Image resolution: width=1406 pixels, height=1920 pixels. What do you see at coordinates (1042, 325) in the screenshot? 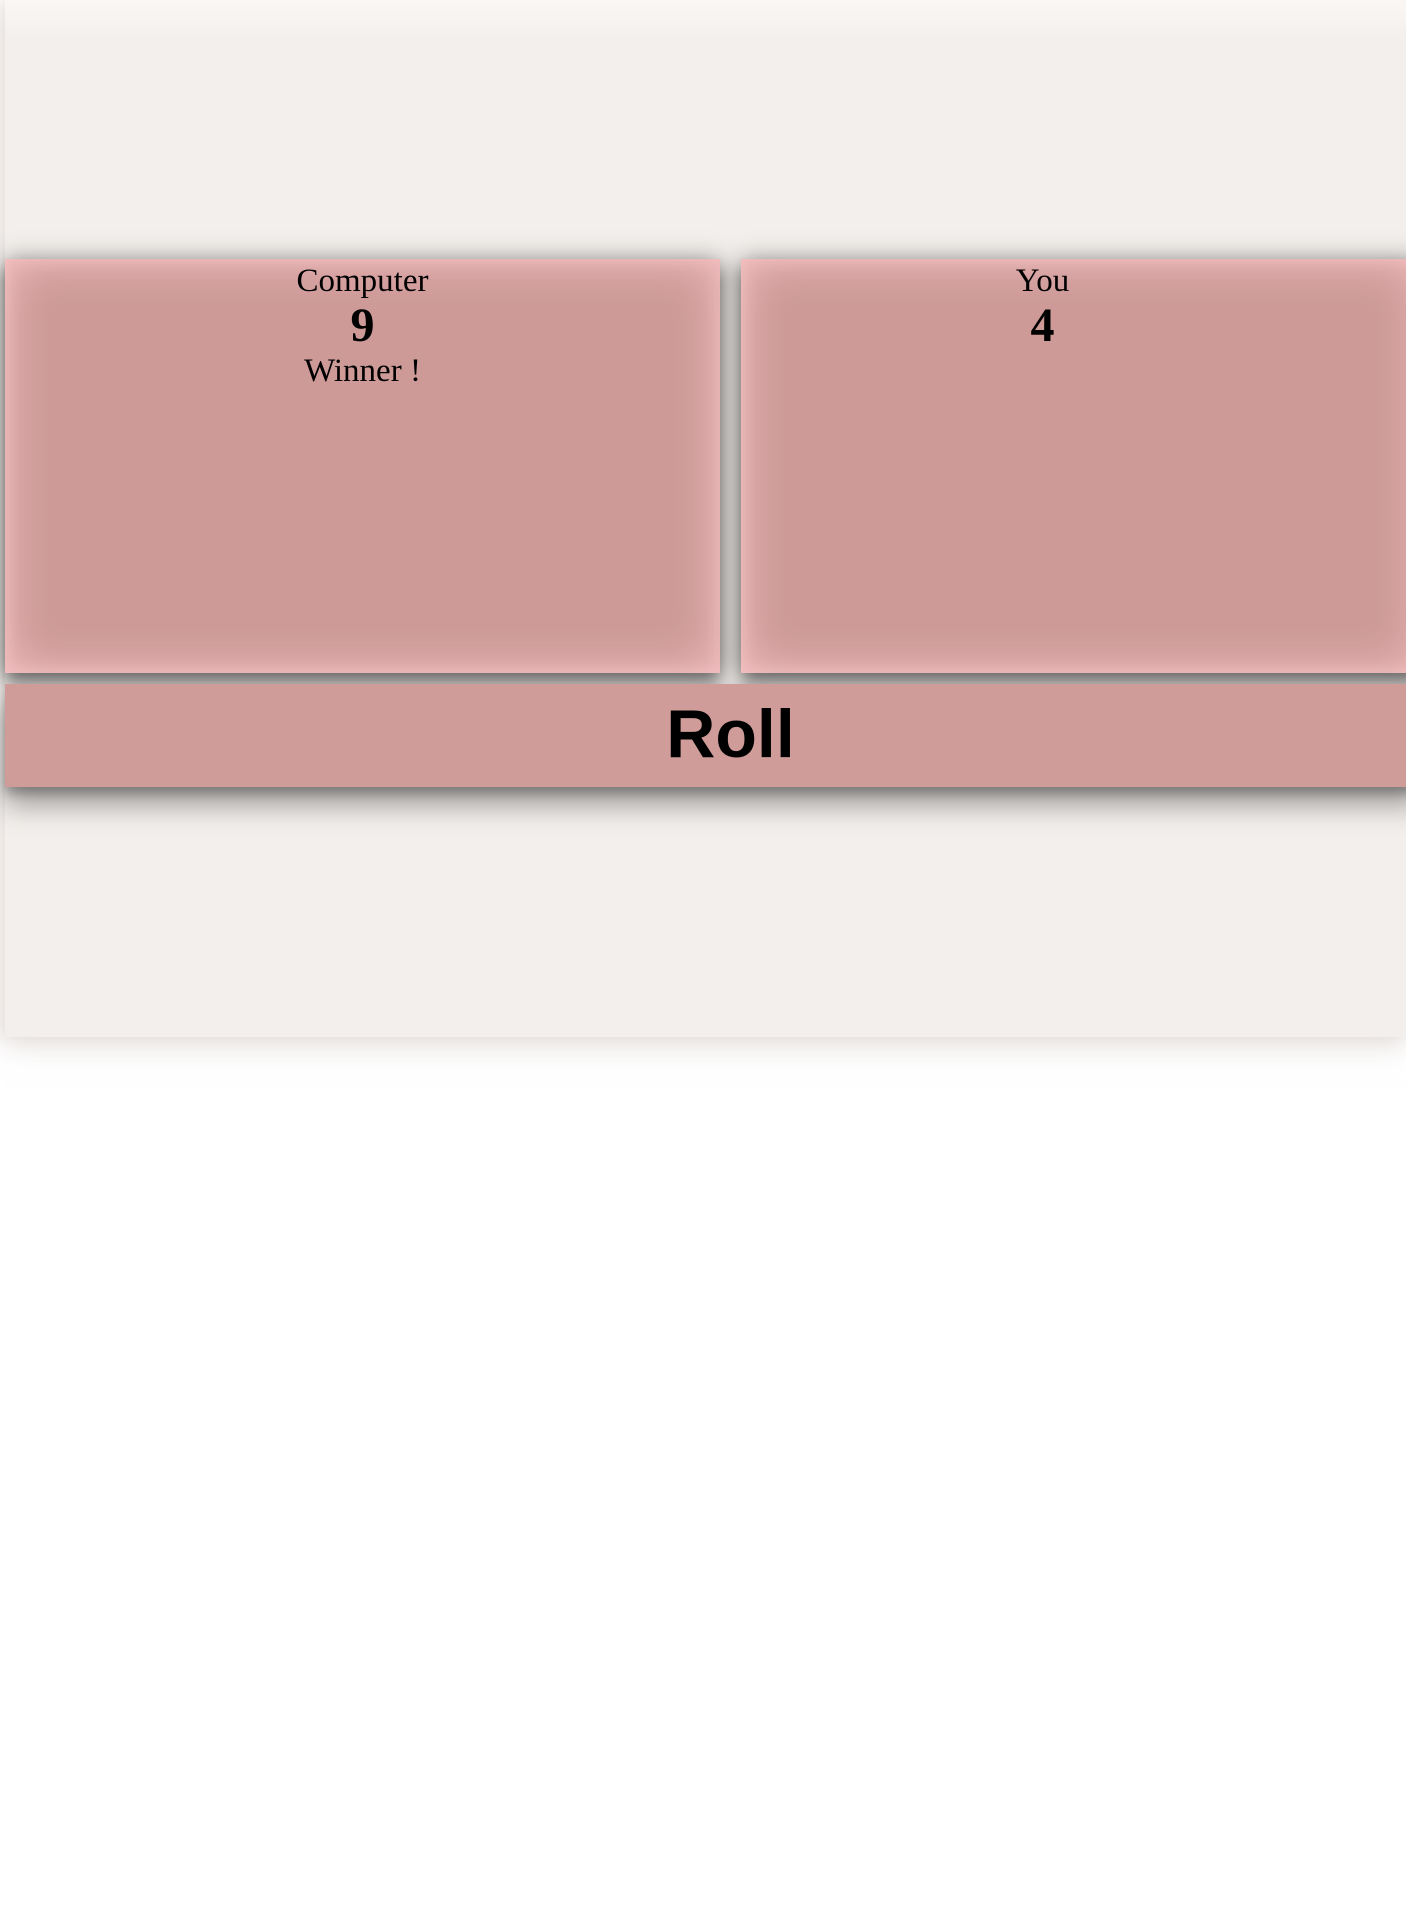
I see `you-score: 4` at bounding box center [1042, 325].